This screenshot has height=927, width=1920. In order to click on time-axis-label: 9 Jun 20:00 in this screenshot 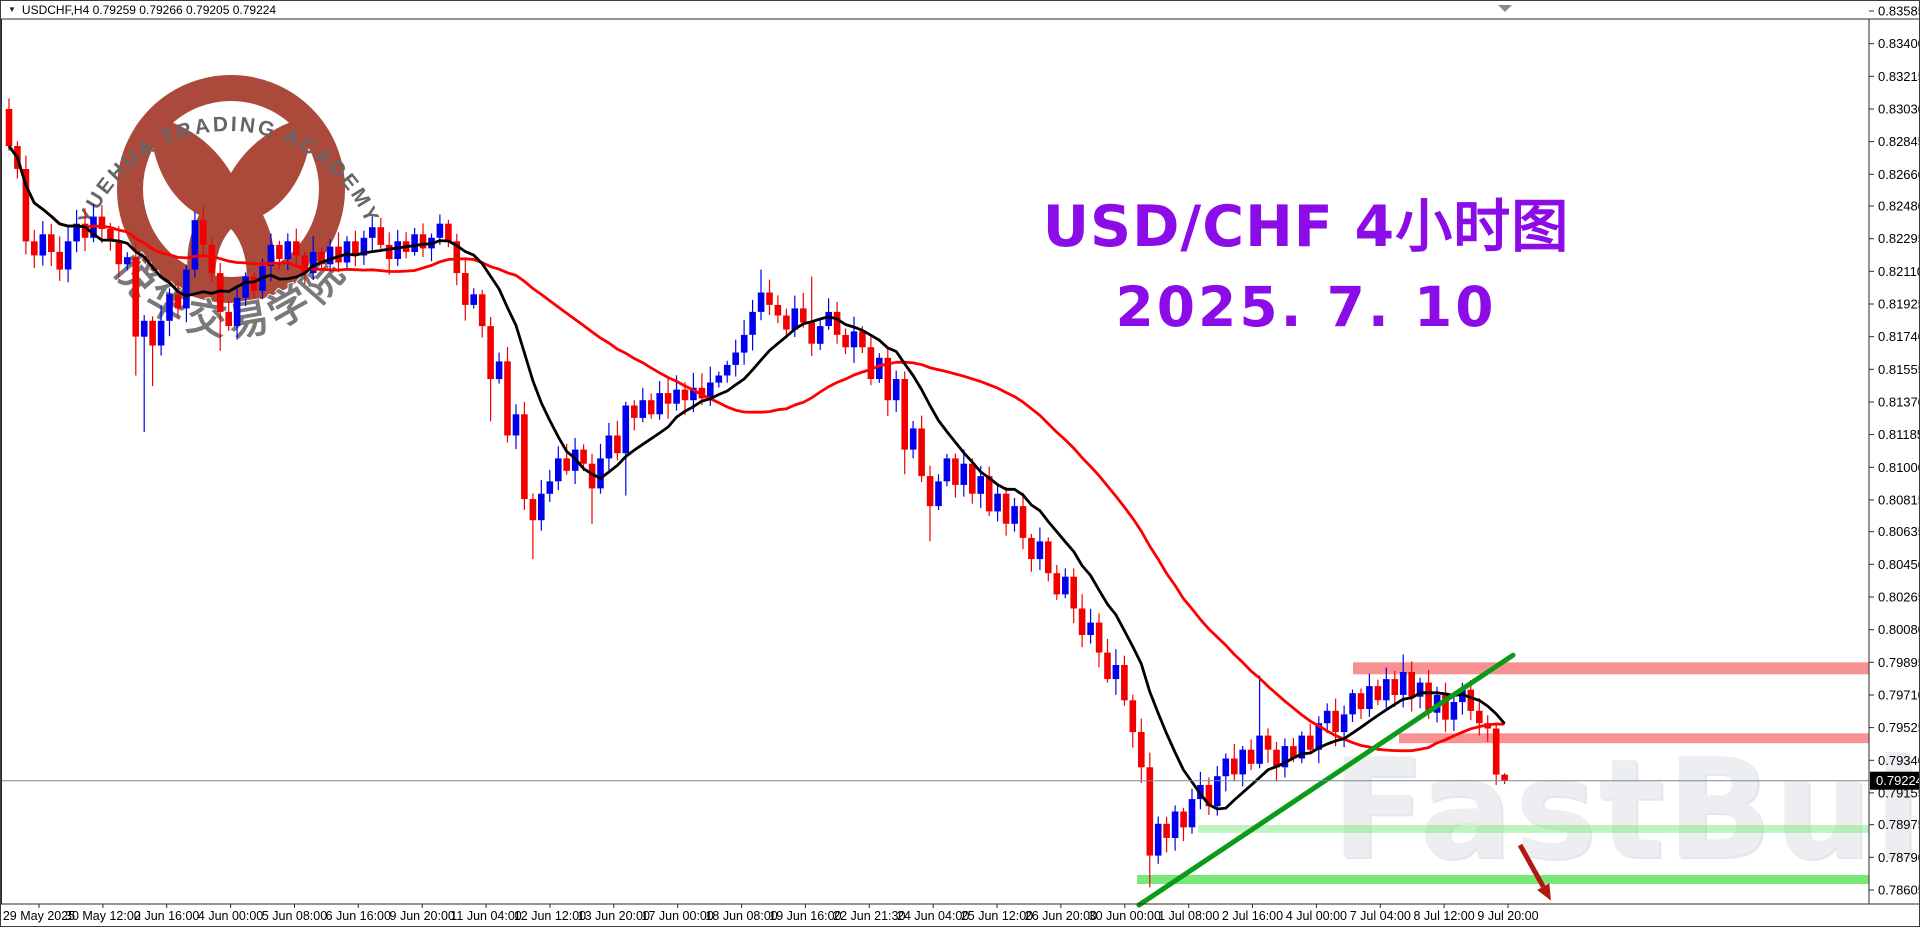, I will do `click(422, 916)`.